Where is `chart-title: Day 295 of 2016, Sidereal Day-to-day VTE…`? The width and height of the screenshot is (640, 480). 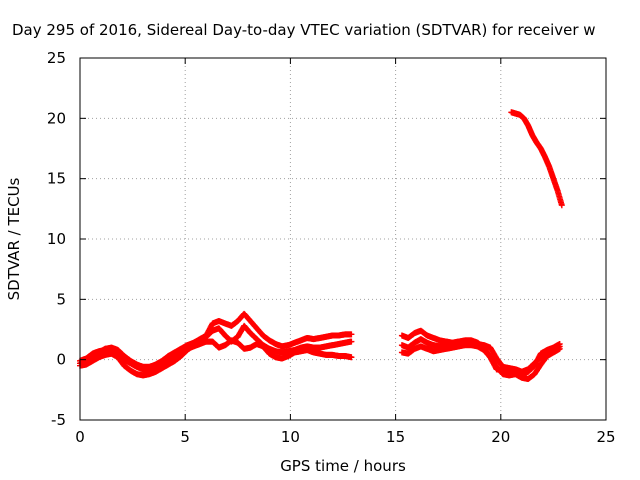 chart-title: Day 295 of 2016, Sidereal Day-to-day VTE… is located at coordinates (304, 30).